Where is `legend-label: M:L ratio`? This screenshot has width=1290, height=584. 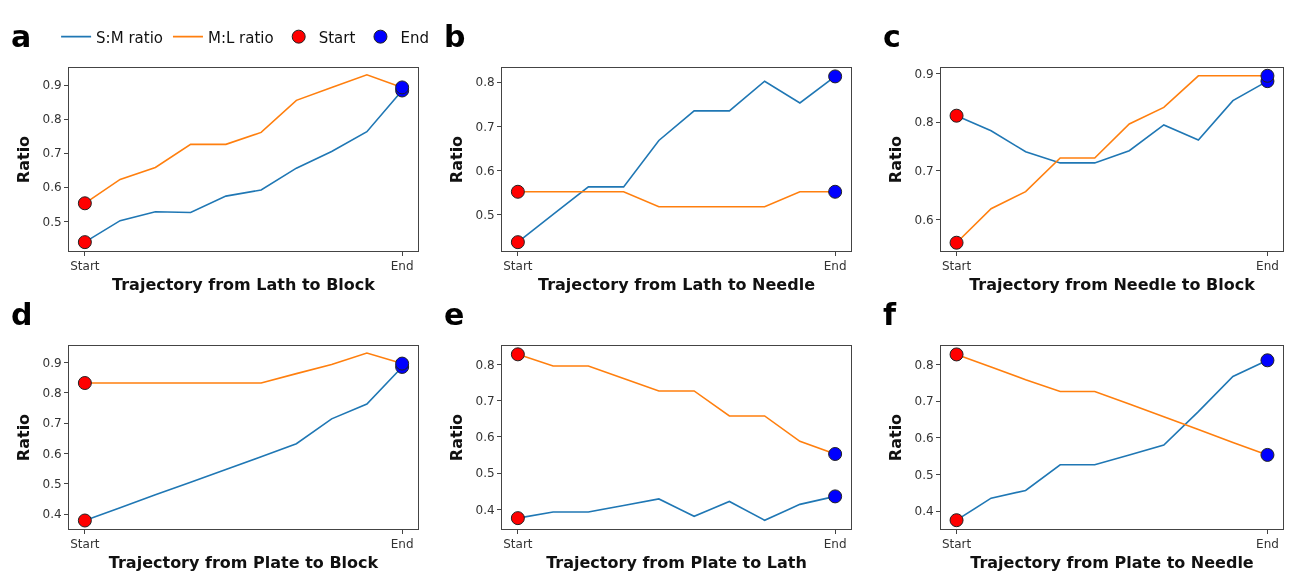 legend-label: M:L ratio is located at coordinates (240, 37).